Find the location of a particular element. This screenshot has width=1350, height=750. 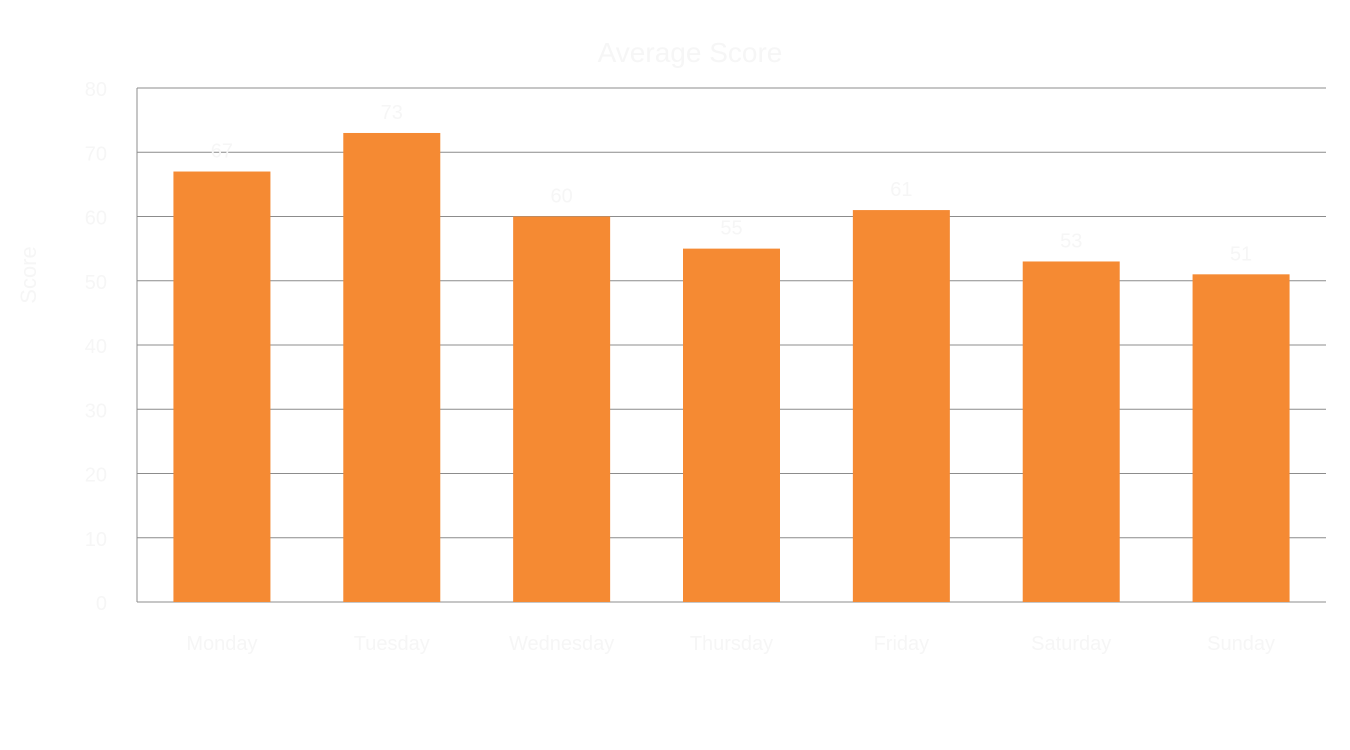

data-label: 53 is located at coordinates (1071, 241).